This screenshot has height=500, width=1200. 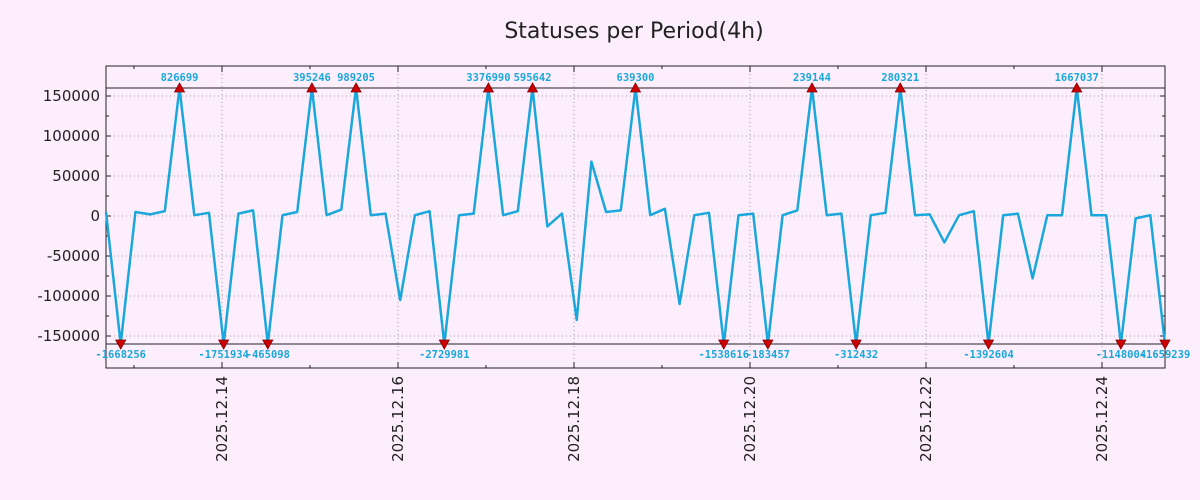 What do you see at coordinates (68, 336) in the screenshot?
I see `y-tick-label: -150000` at bounding box center [68, 336].